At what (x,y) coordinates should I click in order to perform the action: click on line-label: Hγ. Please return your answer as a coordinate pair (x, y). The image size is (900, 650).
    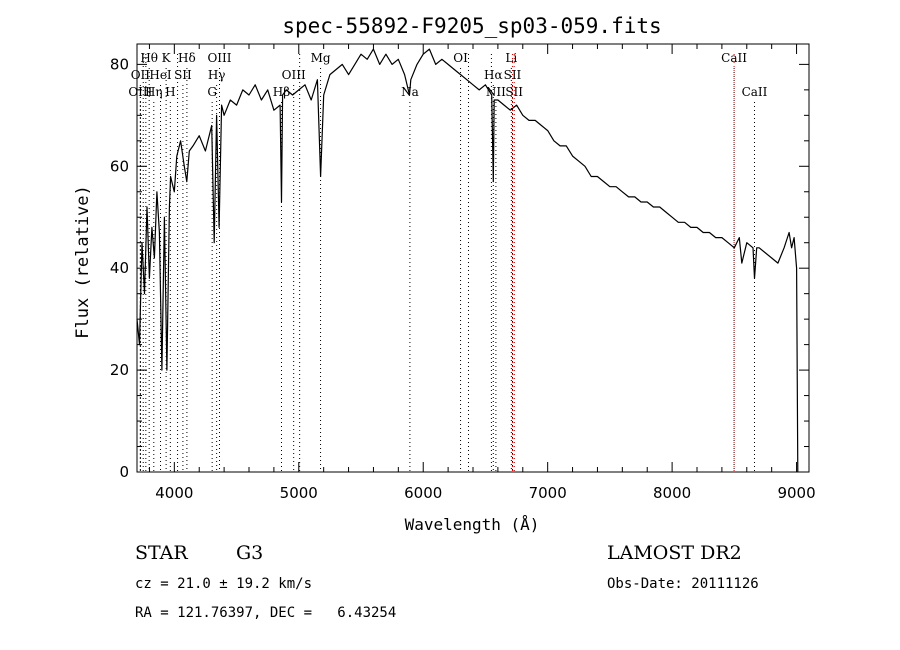
    Looking at the image, I should click on (217, 75).